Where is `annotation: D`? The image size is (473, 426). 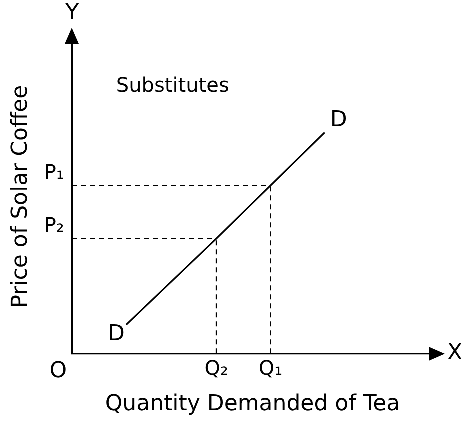
annotation: D is located at coordinates (116, 334).